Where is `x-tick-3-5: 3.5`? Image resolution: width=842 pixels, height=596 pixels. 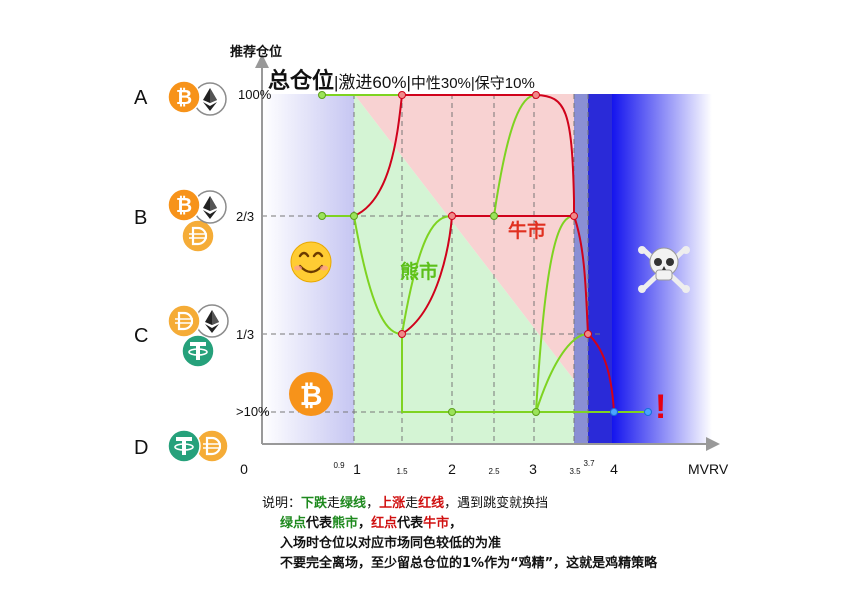
x-tick-3-5: 3.5 is located at coordinates (575, 471).